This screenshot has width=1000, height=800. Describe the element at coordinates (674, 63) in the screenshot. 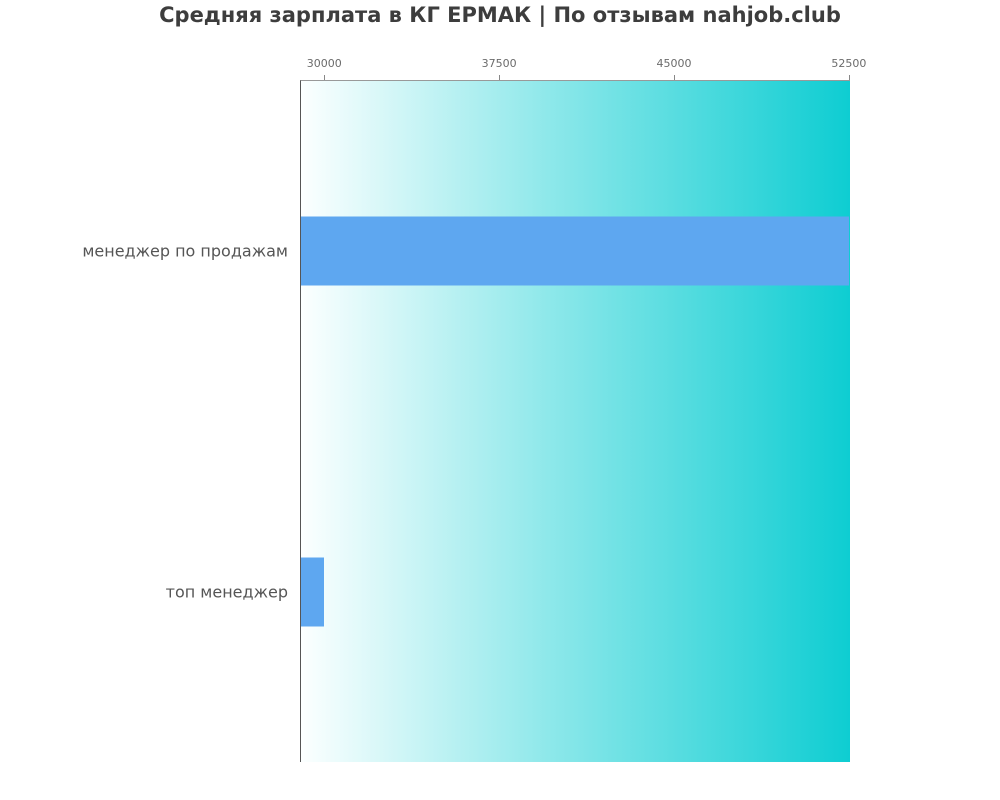

I see `x-tick-label: 45000` at that location.